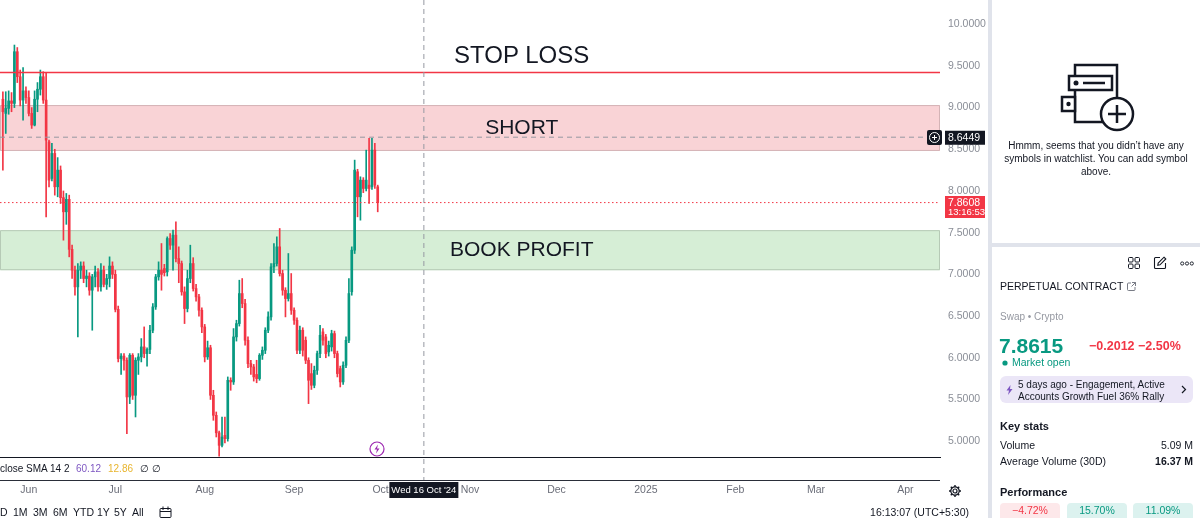 This screenshot has width=1200, height=518. Describe the element at coordinates (964, 106) in the screenshot. I see `y-tick-label: 9.0000` at that location.